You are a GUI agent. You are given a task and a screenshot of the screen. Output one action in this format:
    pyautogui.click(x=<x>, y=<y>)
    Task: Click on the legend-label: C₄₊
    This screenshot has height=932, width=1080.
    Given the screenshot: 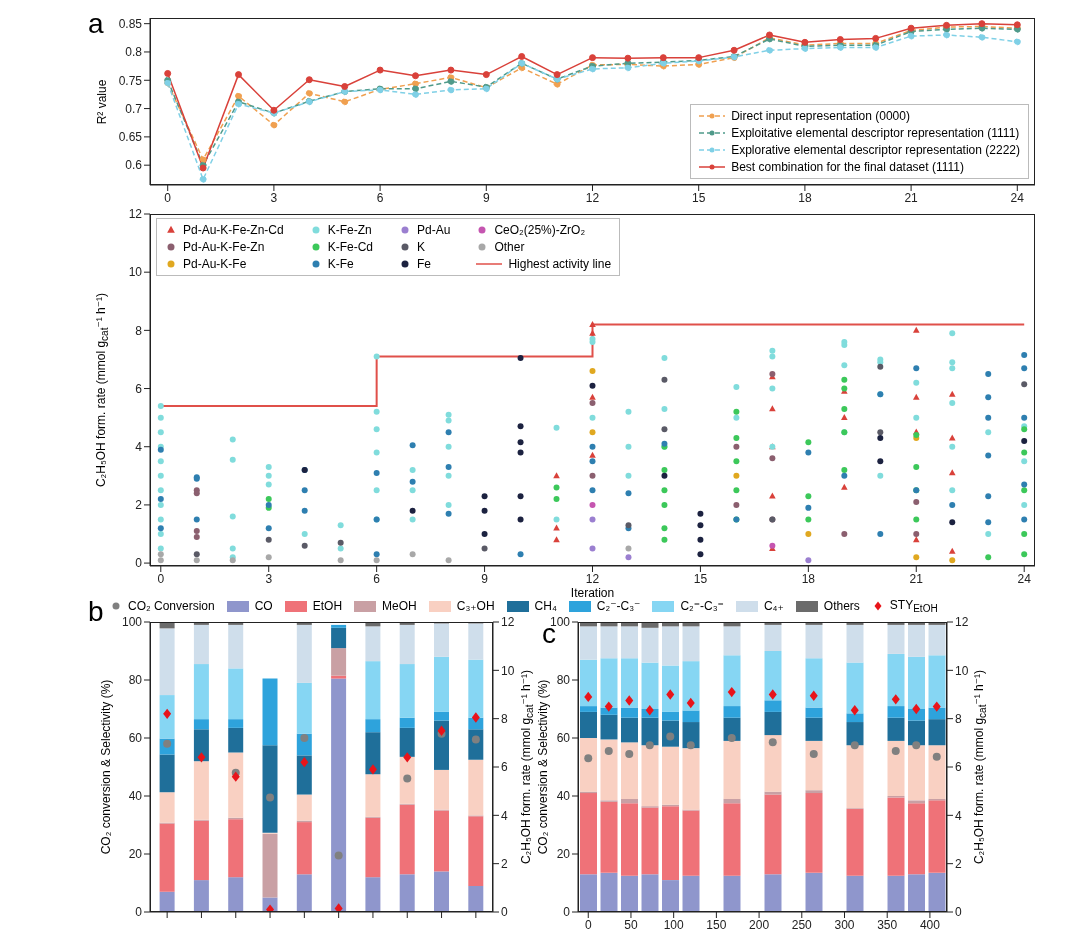 What is the action you would take?
    pyautogui.click(x=773, y=606)
    